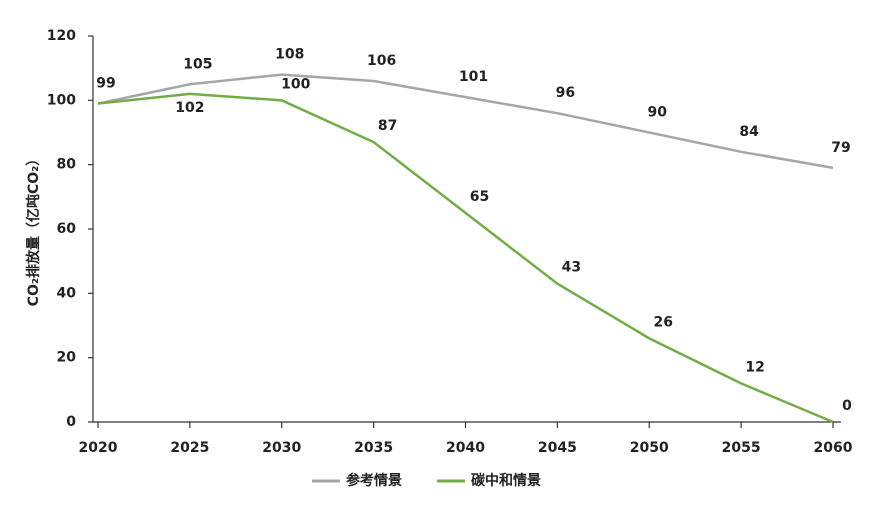  I want to click on data-label: 108, so click(289, 55).